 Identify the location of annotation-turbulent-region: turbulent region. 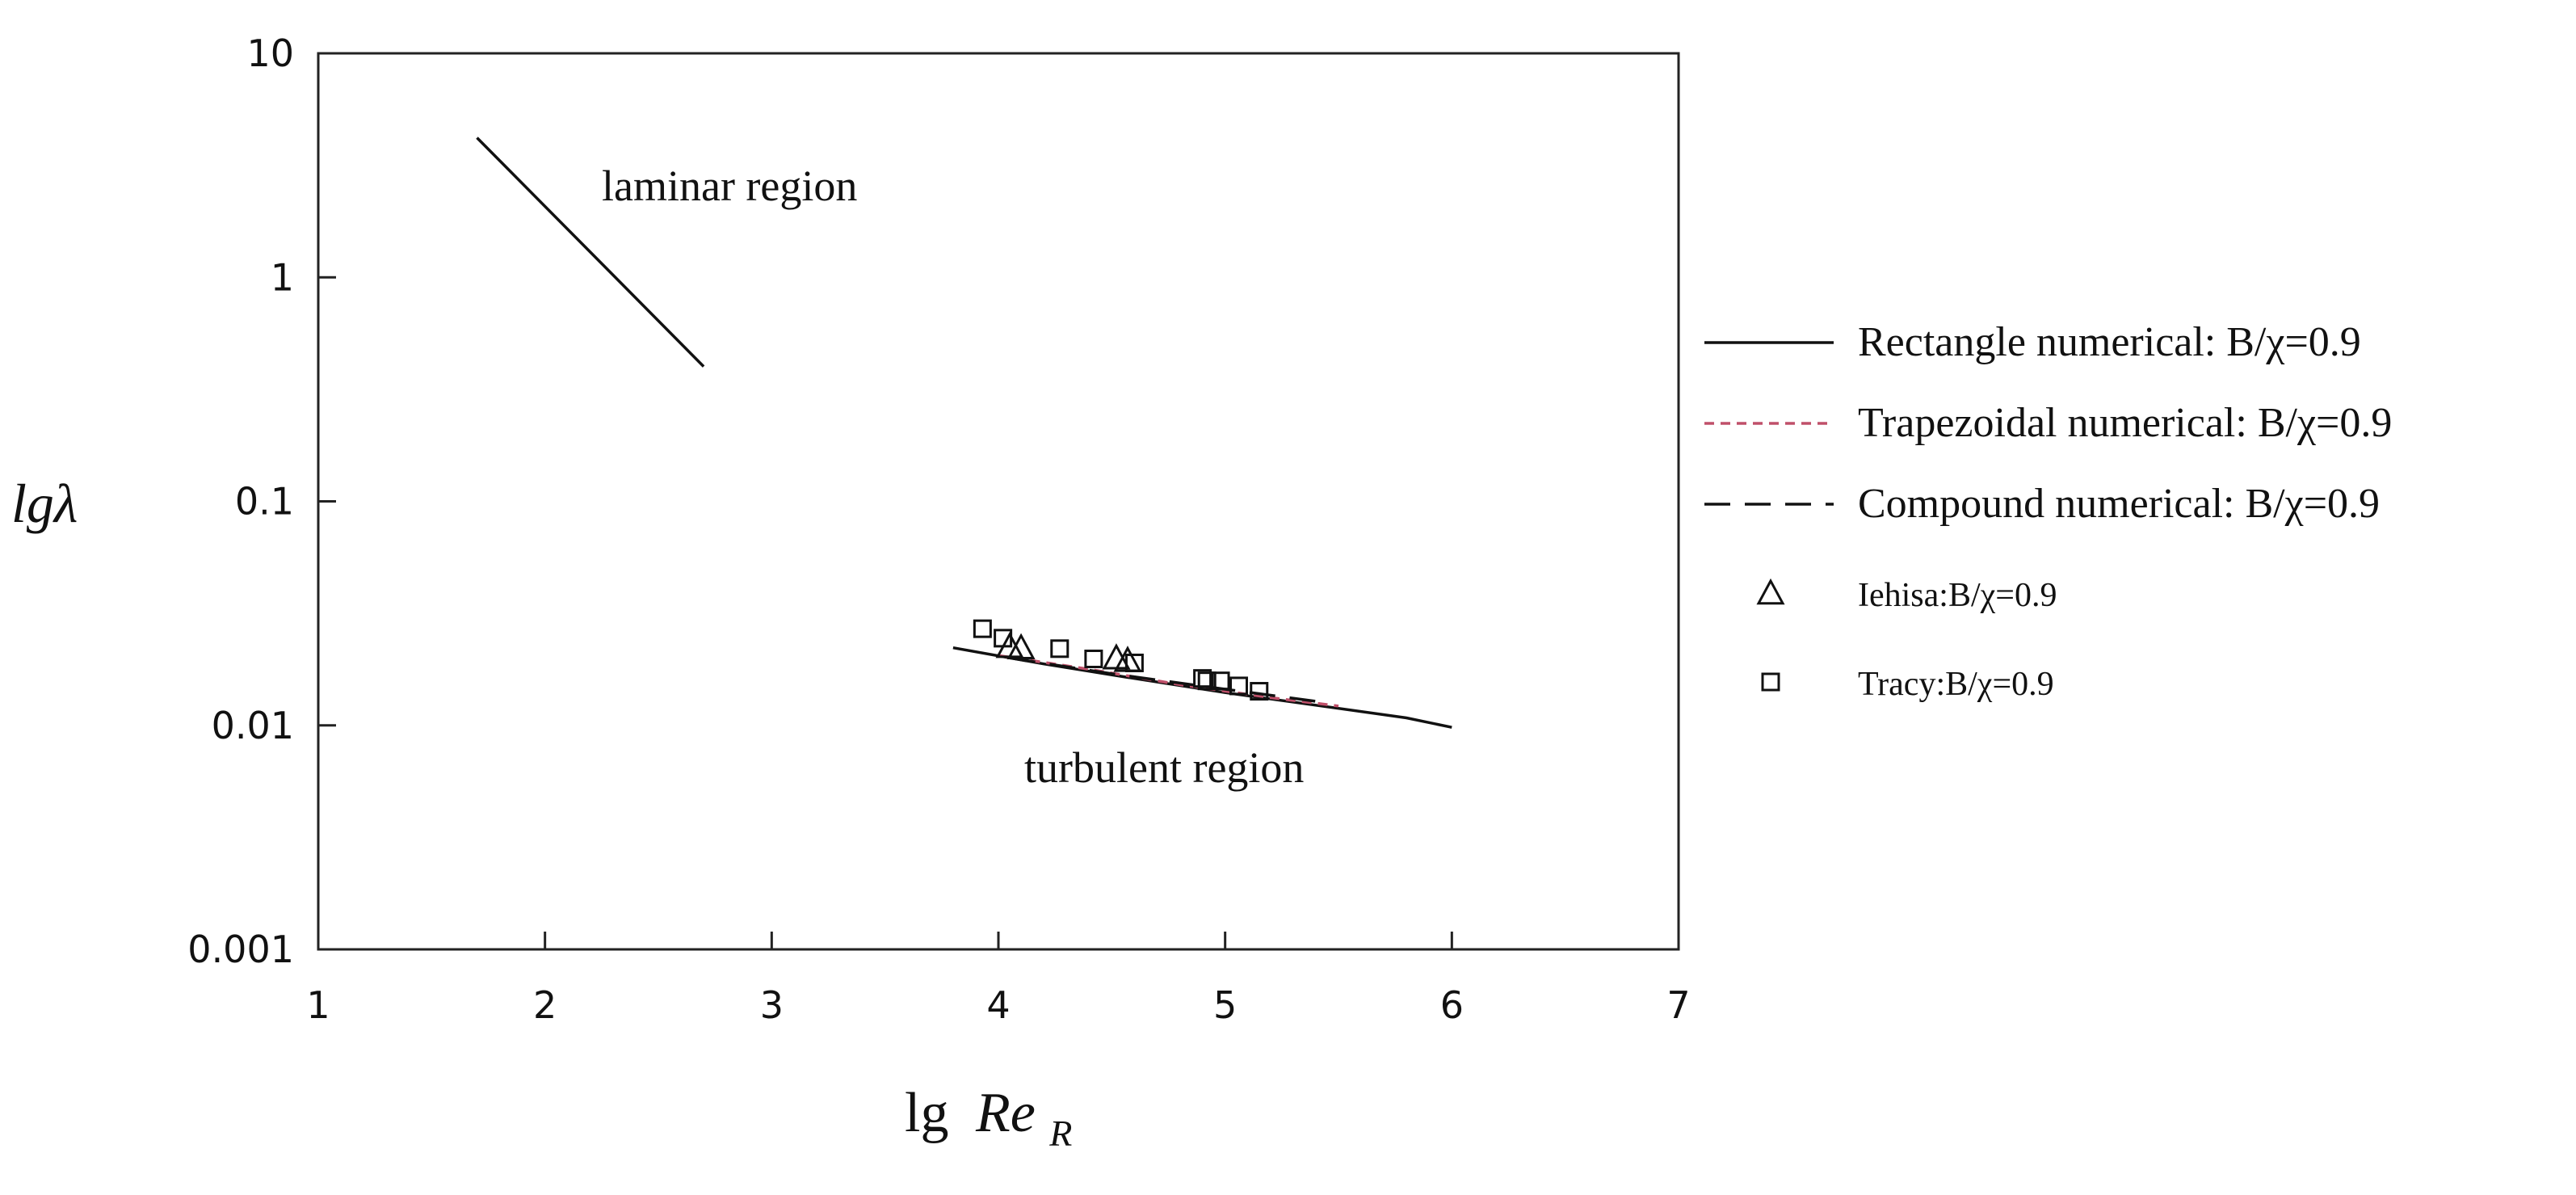
(1164, 767).